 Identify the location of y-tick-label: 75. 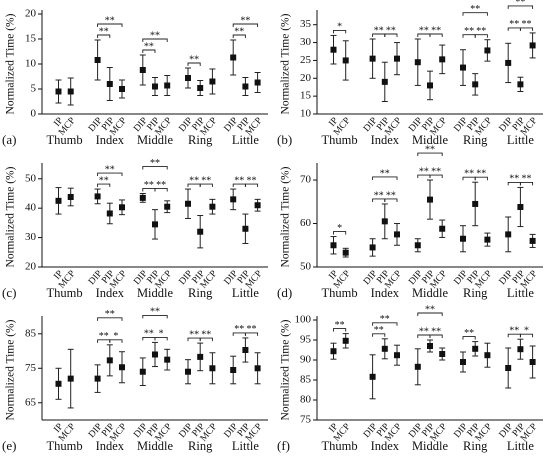
(306, 420).